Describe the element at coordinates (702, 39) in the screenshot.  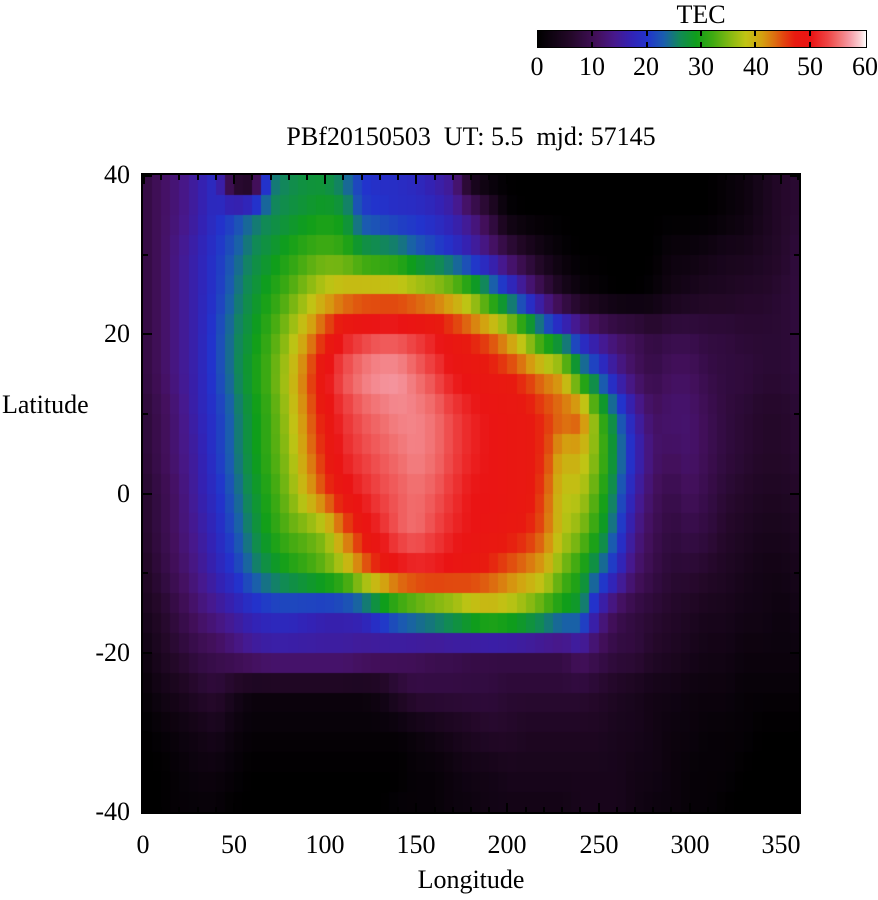
I see `colorbar` at that location.